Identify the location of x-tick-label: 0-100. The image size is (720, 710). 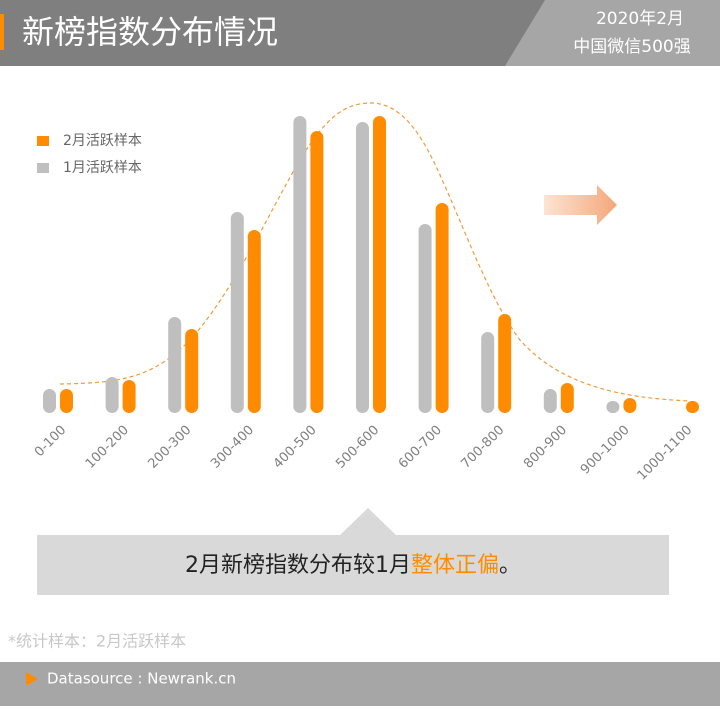
(50, 441).